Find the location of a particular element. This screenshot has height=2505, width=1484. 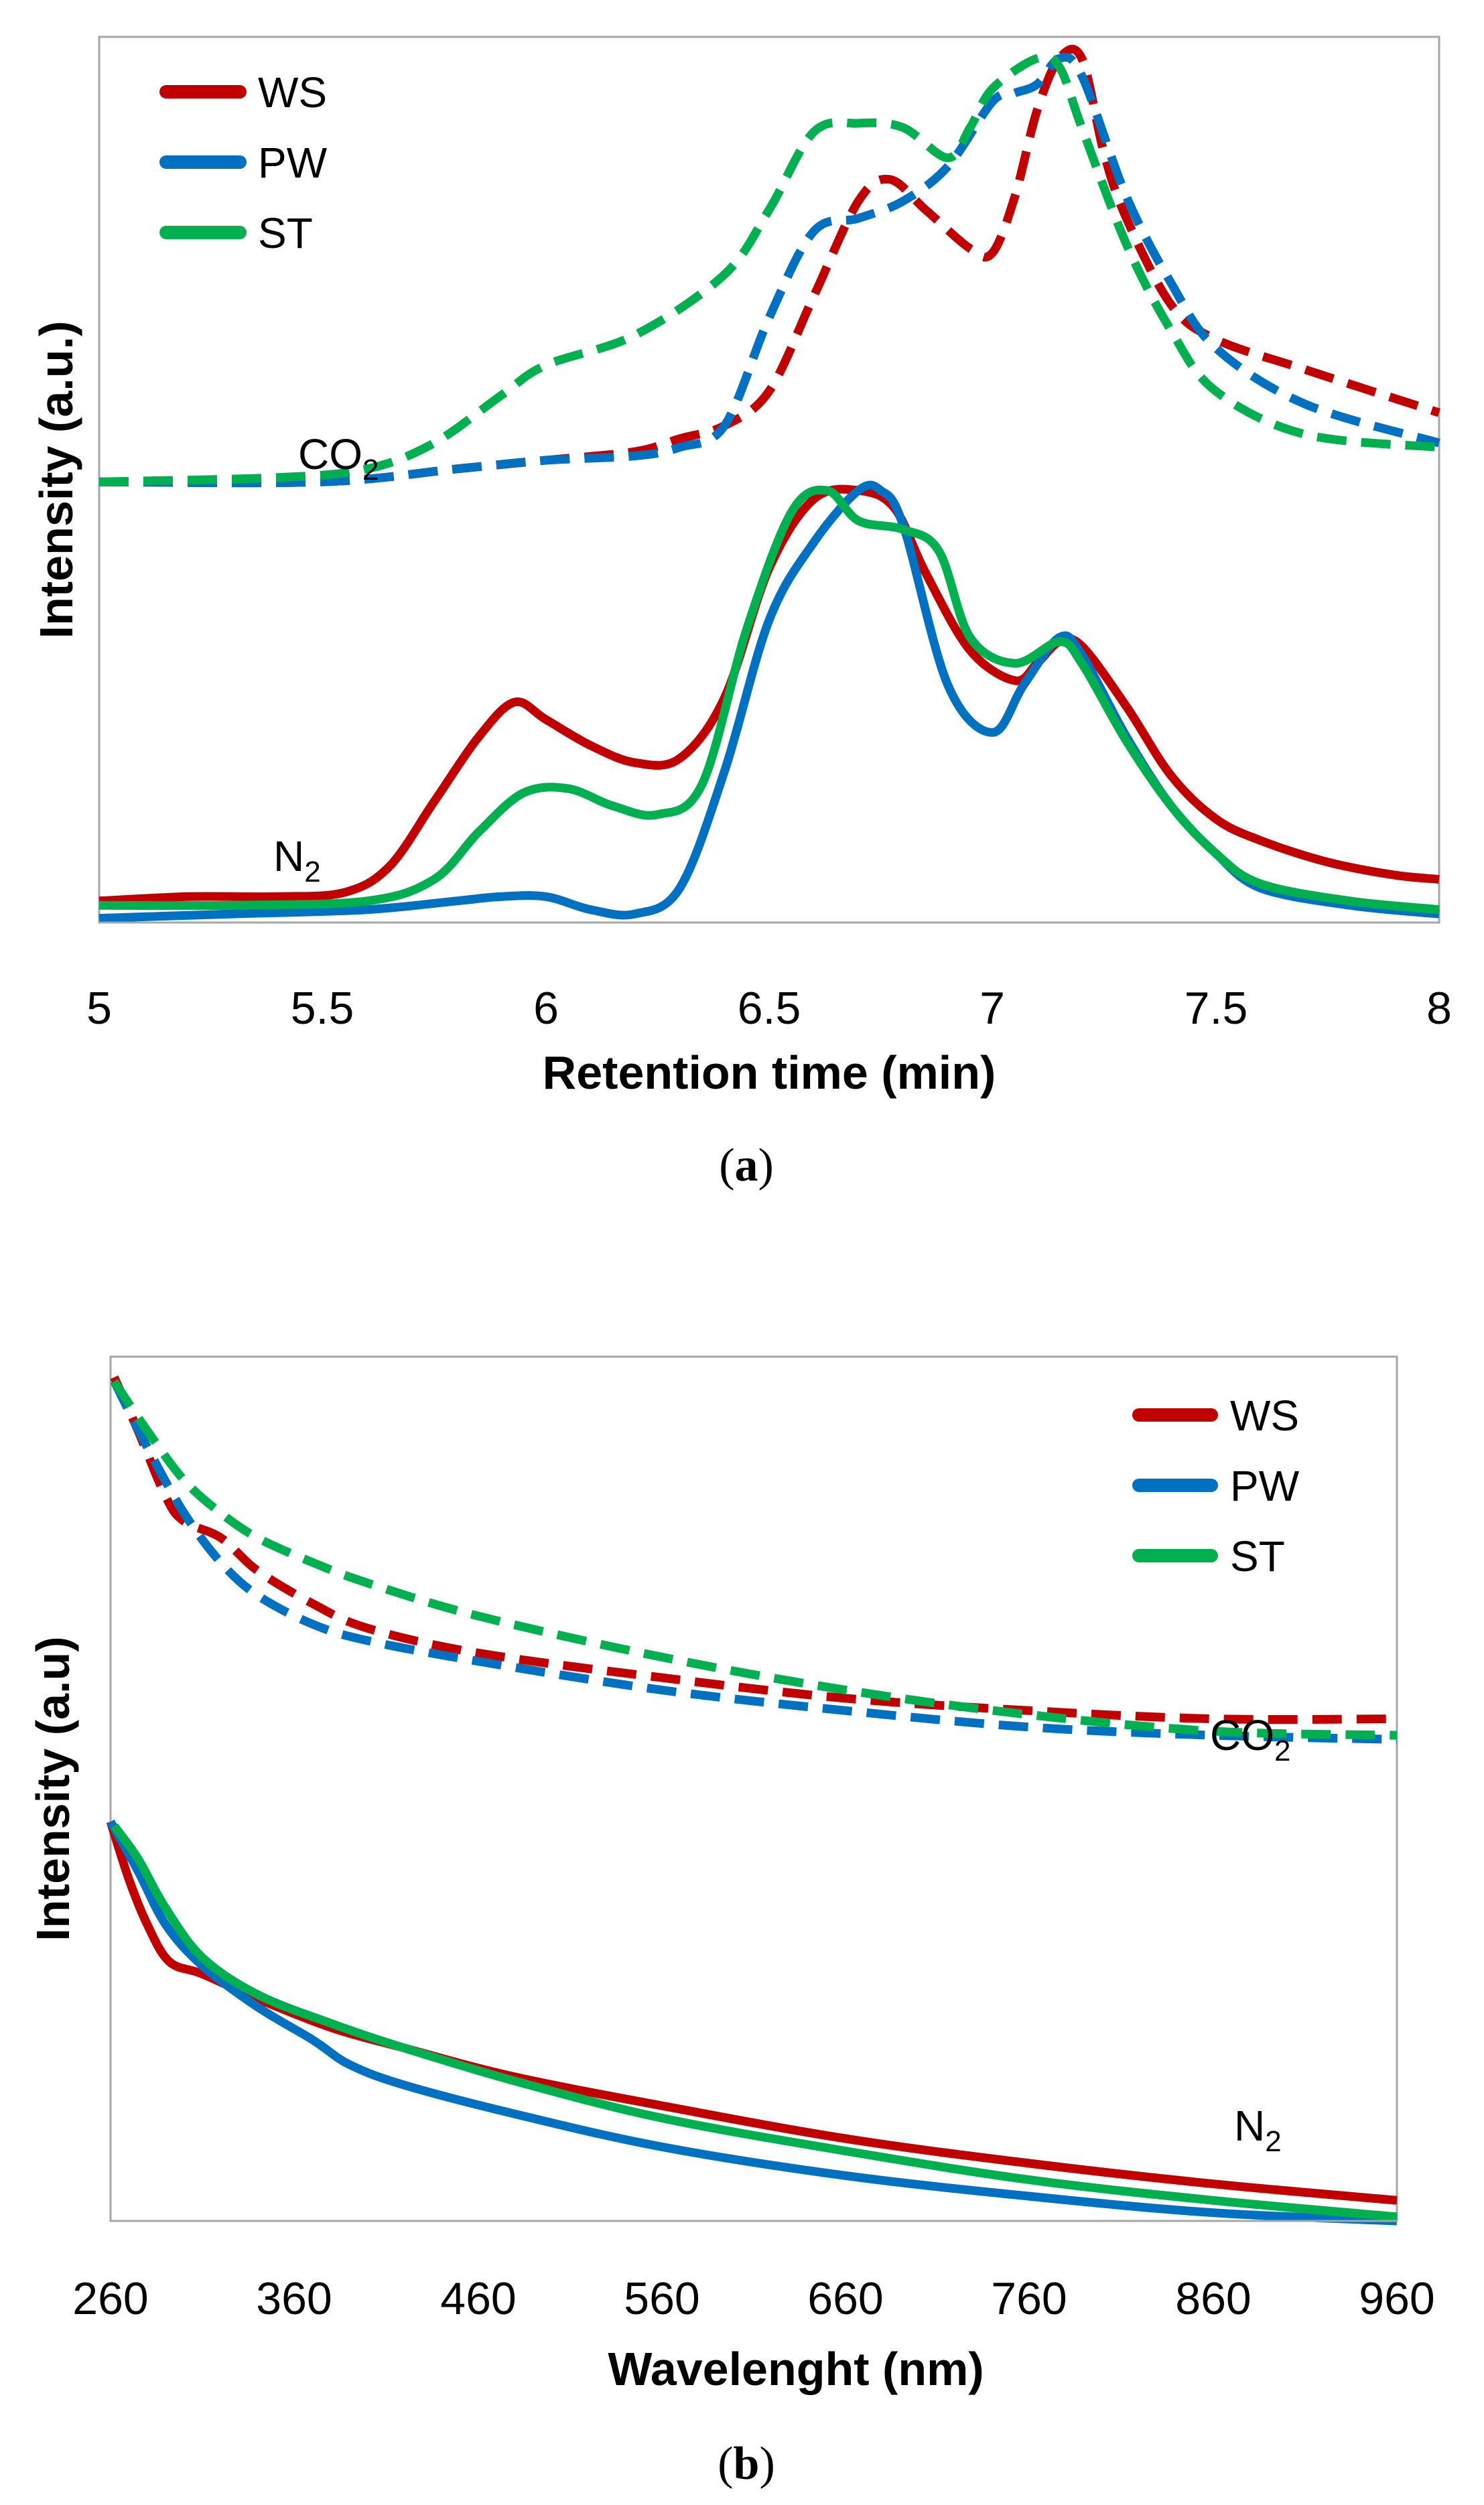

annotation-n2-a: N2 is located at coordinates (297, 860).